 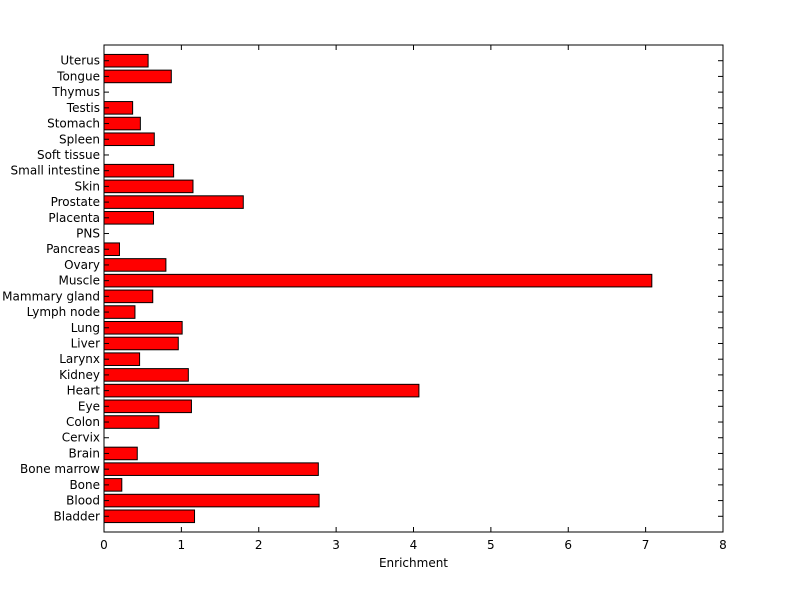 I want to click on x-tick-label: 0, so click(x=104, y=545).